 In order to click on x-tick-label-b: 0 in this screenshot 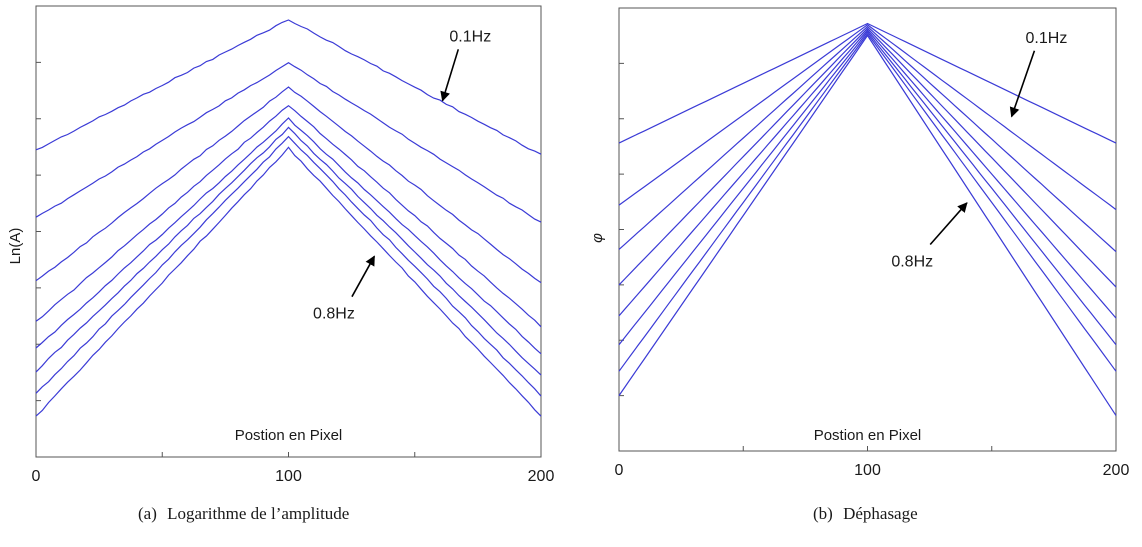, I will do `click(619, 470)`.